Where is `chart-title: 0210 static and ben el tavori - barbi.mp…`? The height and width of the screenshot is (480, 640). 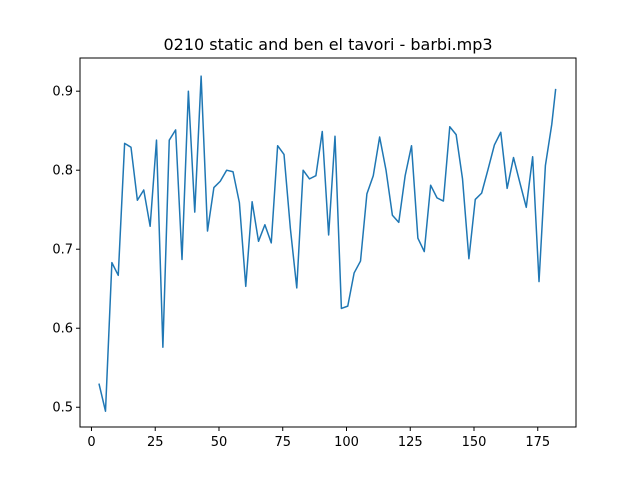 chart-title: 0210 static and ben el tavori - barbi.mp… is located at coordinates (327, 44).